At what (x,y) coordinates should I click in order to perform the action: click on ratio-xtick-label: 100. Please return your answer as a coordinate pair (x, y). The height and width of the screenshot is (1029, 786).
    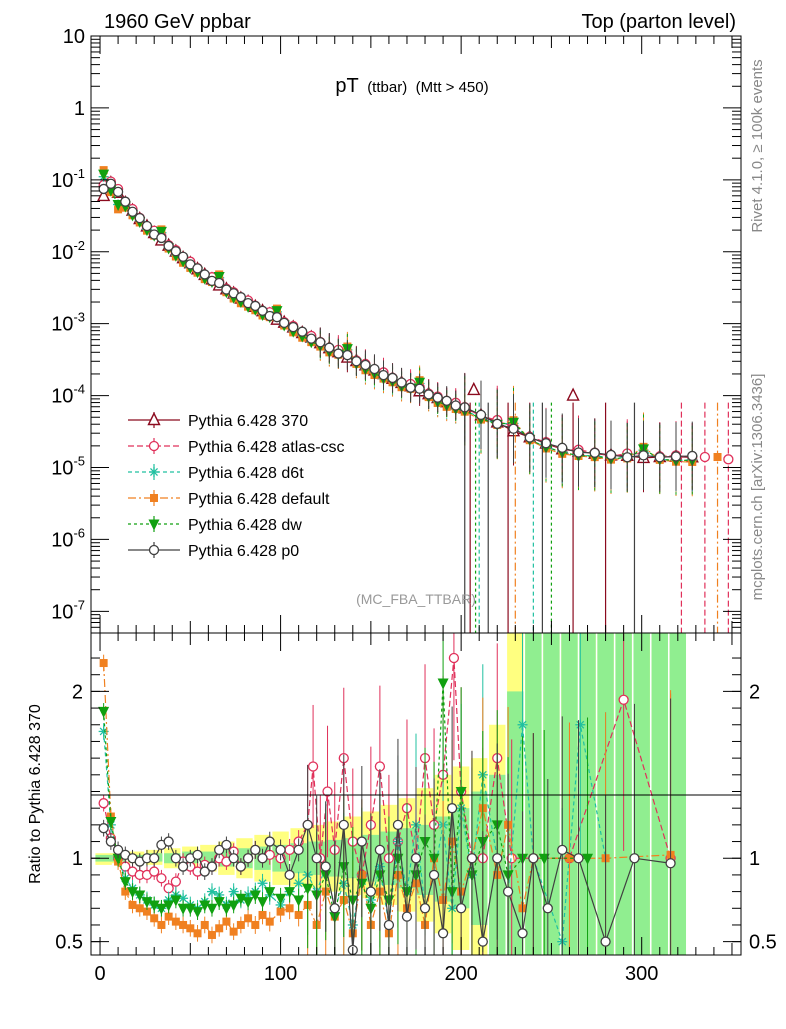
    Looking at the image, I should click on (280, 974).